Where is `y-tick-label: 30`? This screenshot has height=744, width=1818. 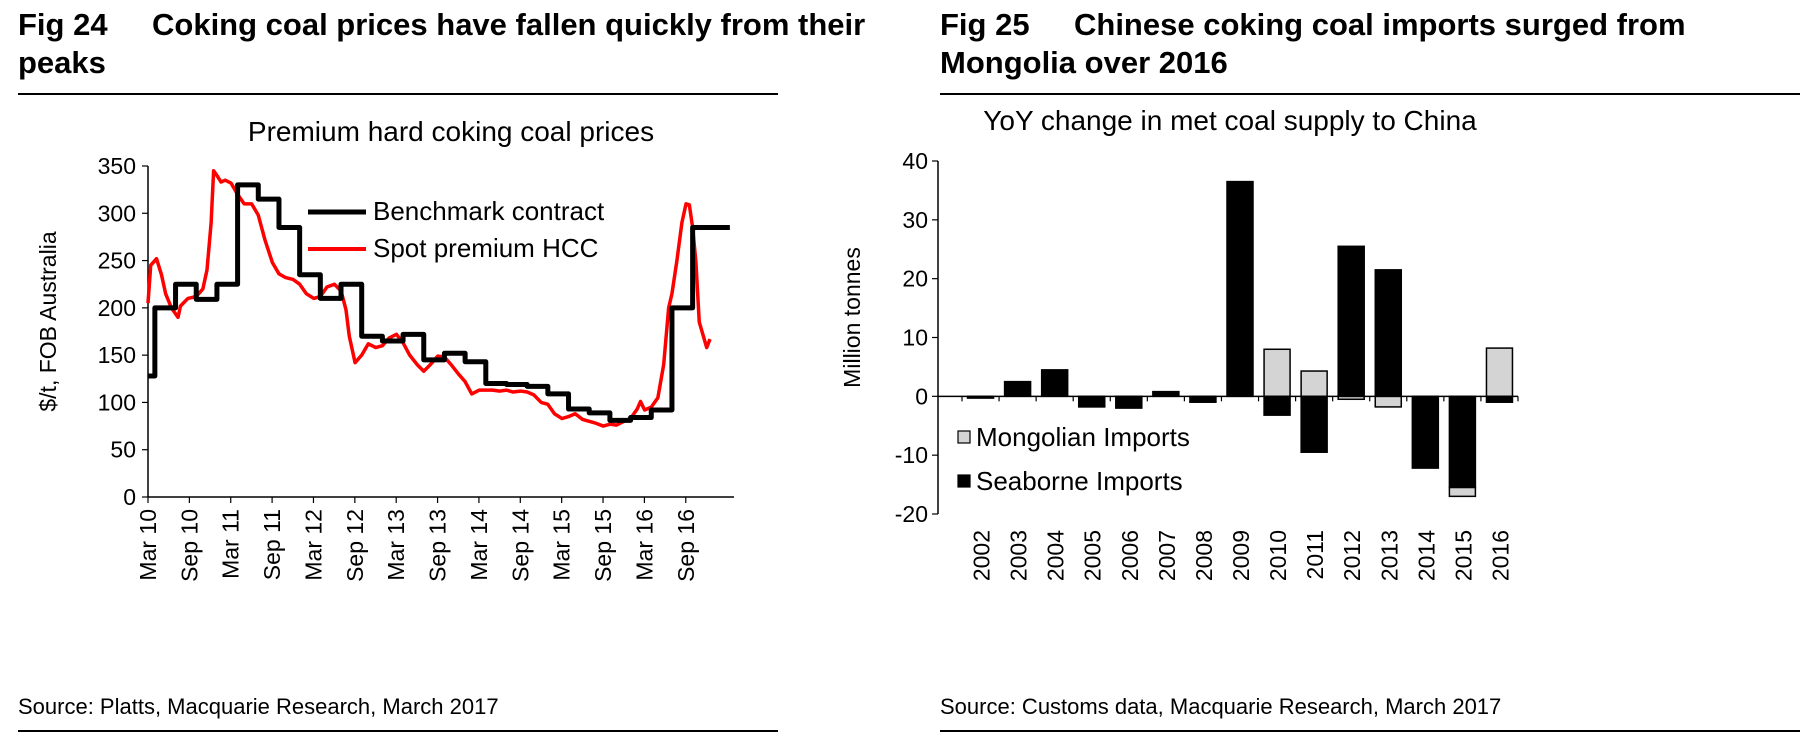
y-tick-label: 30 is located at coordinates (915, 220).